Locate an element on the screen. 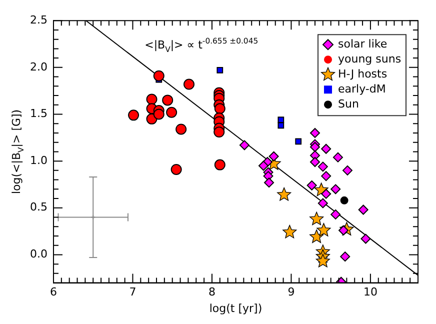  x-axis-title: log(t [yr]) is located at coordinates (235, 308).